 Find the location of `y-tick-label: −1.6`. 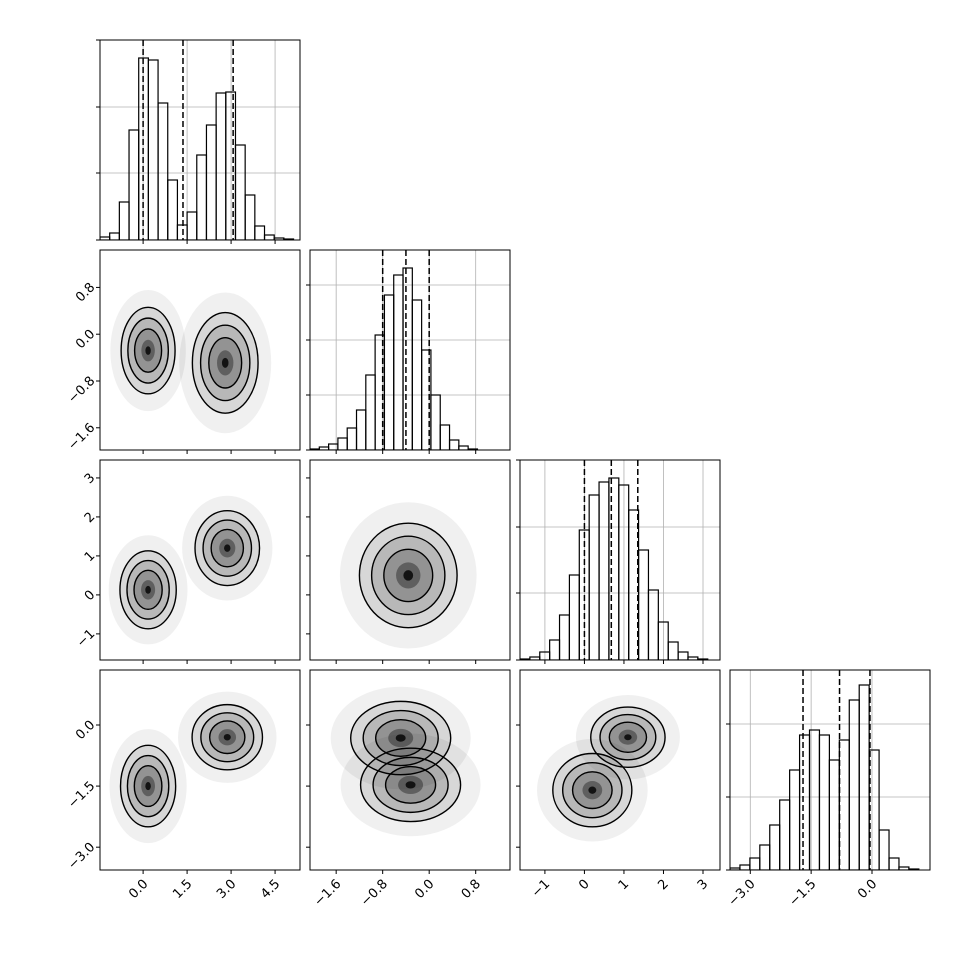

y-tick-label: −1.6 is located at coordinates (81, 436).